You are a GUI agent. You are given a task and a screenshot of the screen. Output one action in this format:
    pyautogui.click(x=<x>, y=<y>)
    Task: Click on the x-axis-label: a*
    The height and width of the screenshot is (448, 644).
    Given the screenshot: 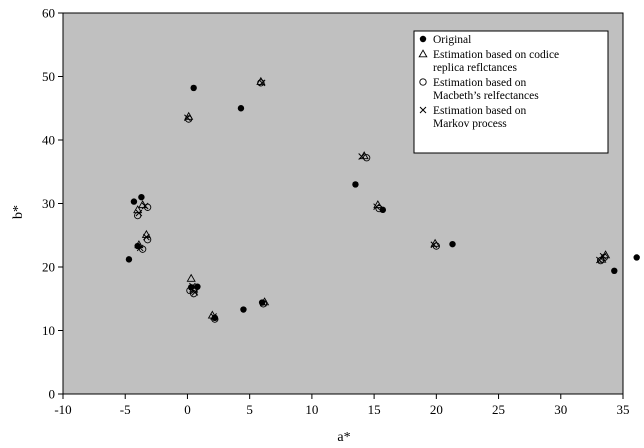 What is the action you would take?
    pyautogui.click(x=343, y=437)
    